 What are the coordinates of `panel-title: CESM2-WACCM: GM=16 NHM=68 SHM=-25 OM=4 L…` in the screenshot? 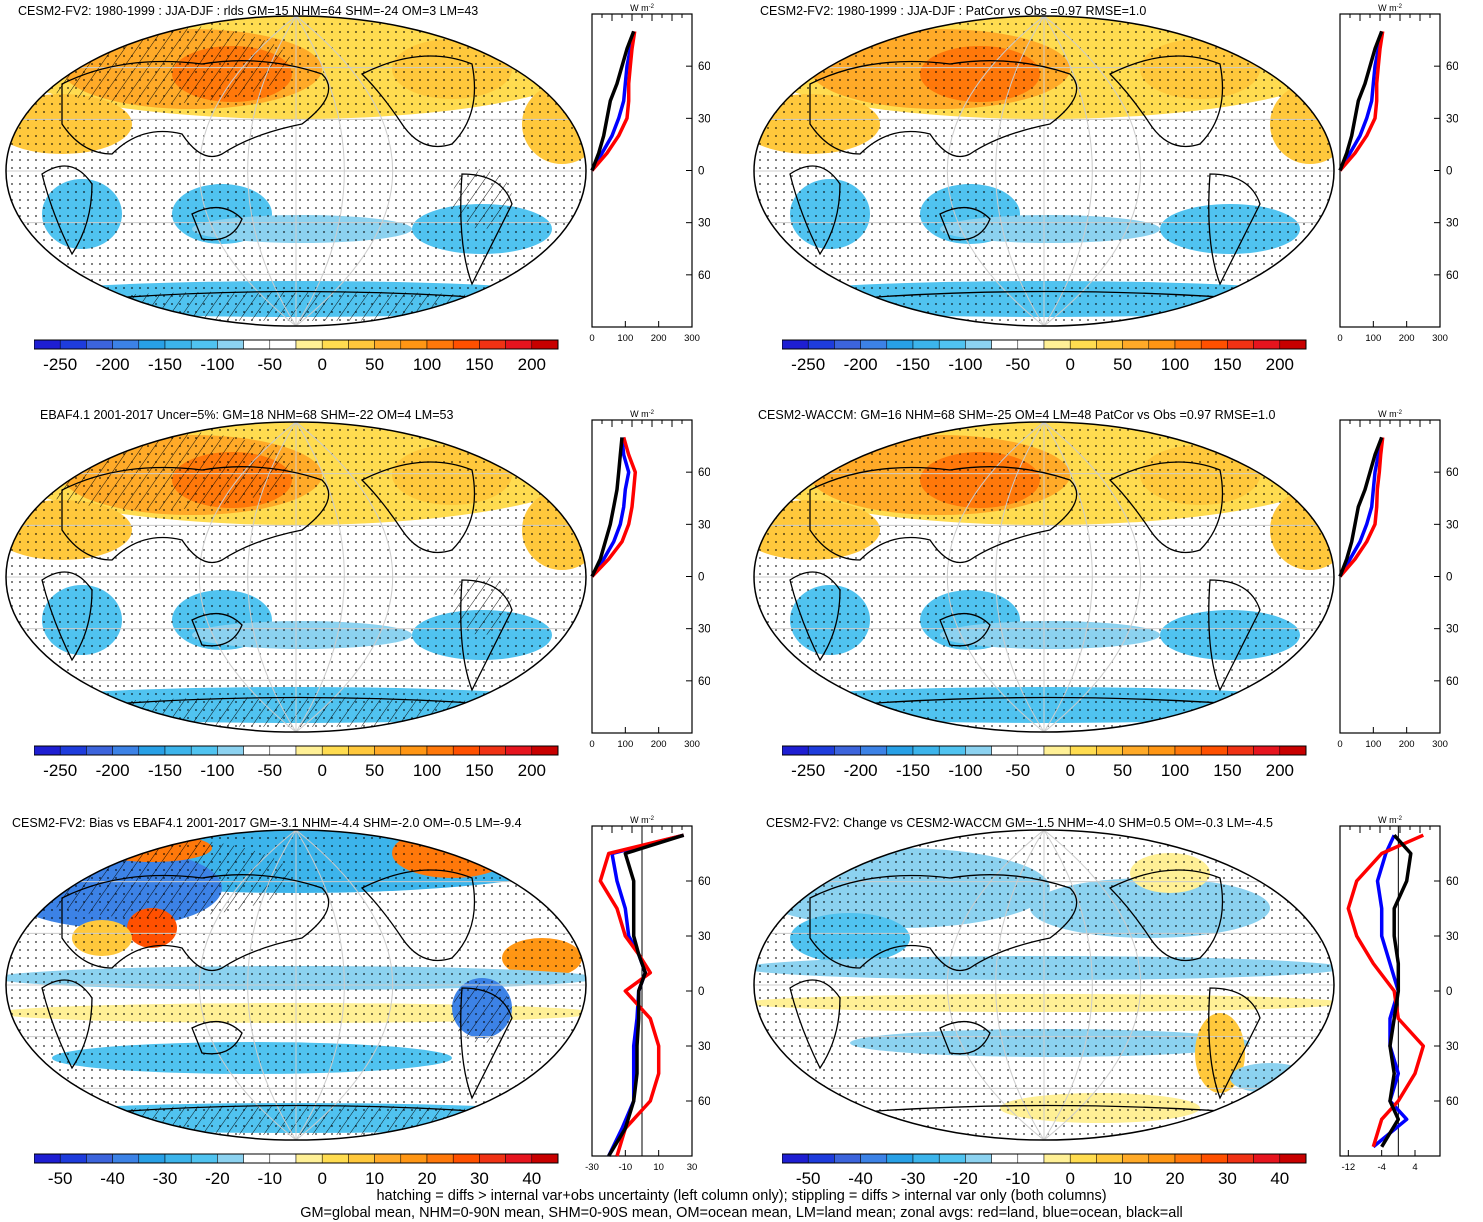 It's located at (1017, 415).